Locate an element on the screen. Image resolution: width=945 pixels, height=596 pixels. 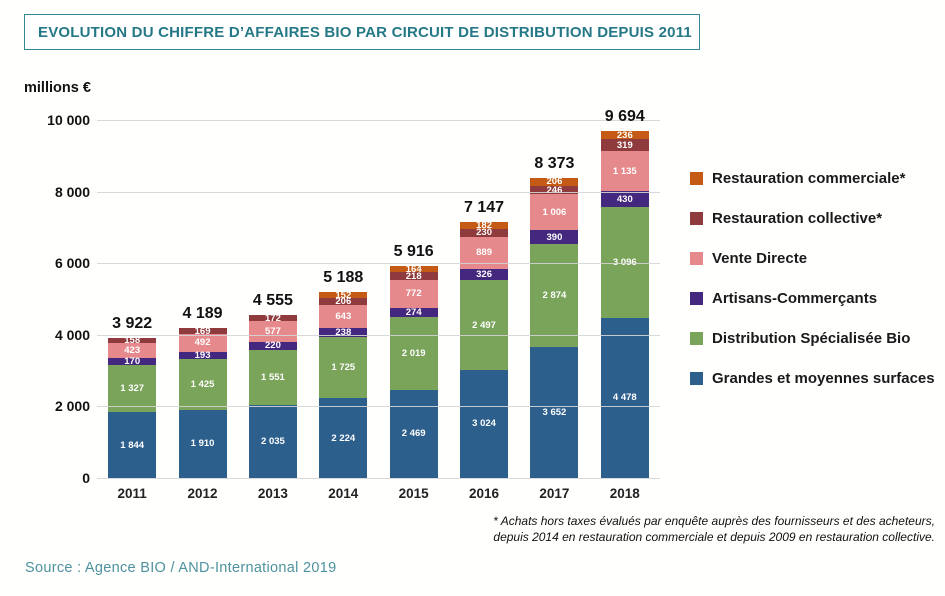
segment-value-label: 390 is located at coordinates (554, 237).